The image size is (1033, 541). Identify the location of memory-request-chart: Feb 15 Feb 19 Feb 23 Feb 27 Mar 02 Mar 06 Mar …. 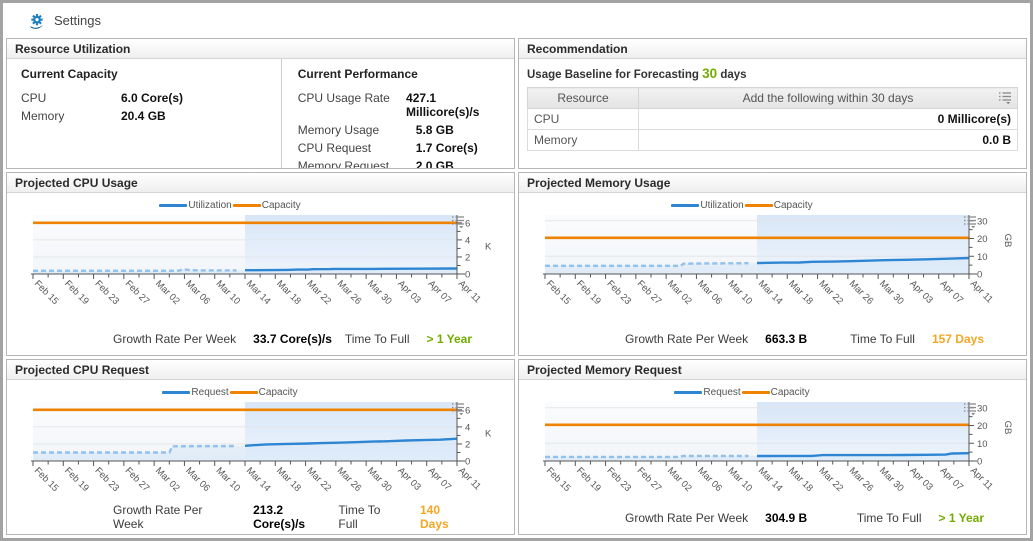
(775, 451).